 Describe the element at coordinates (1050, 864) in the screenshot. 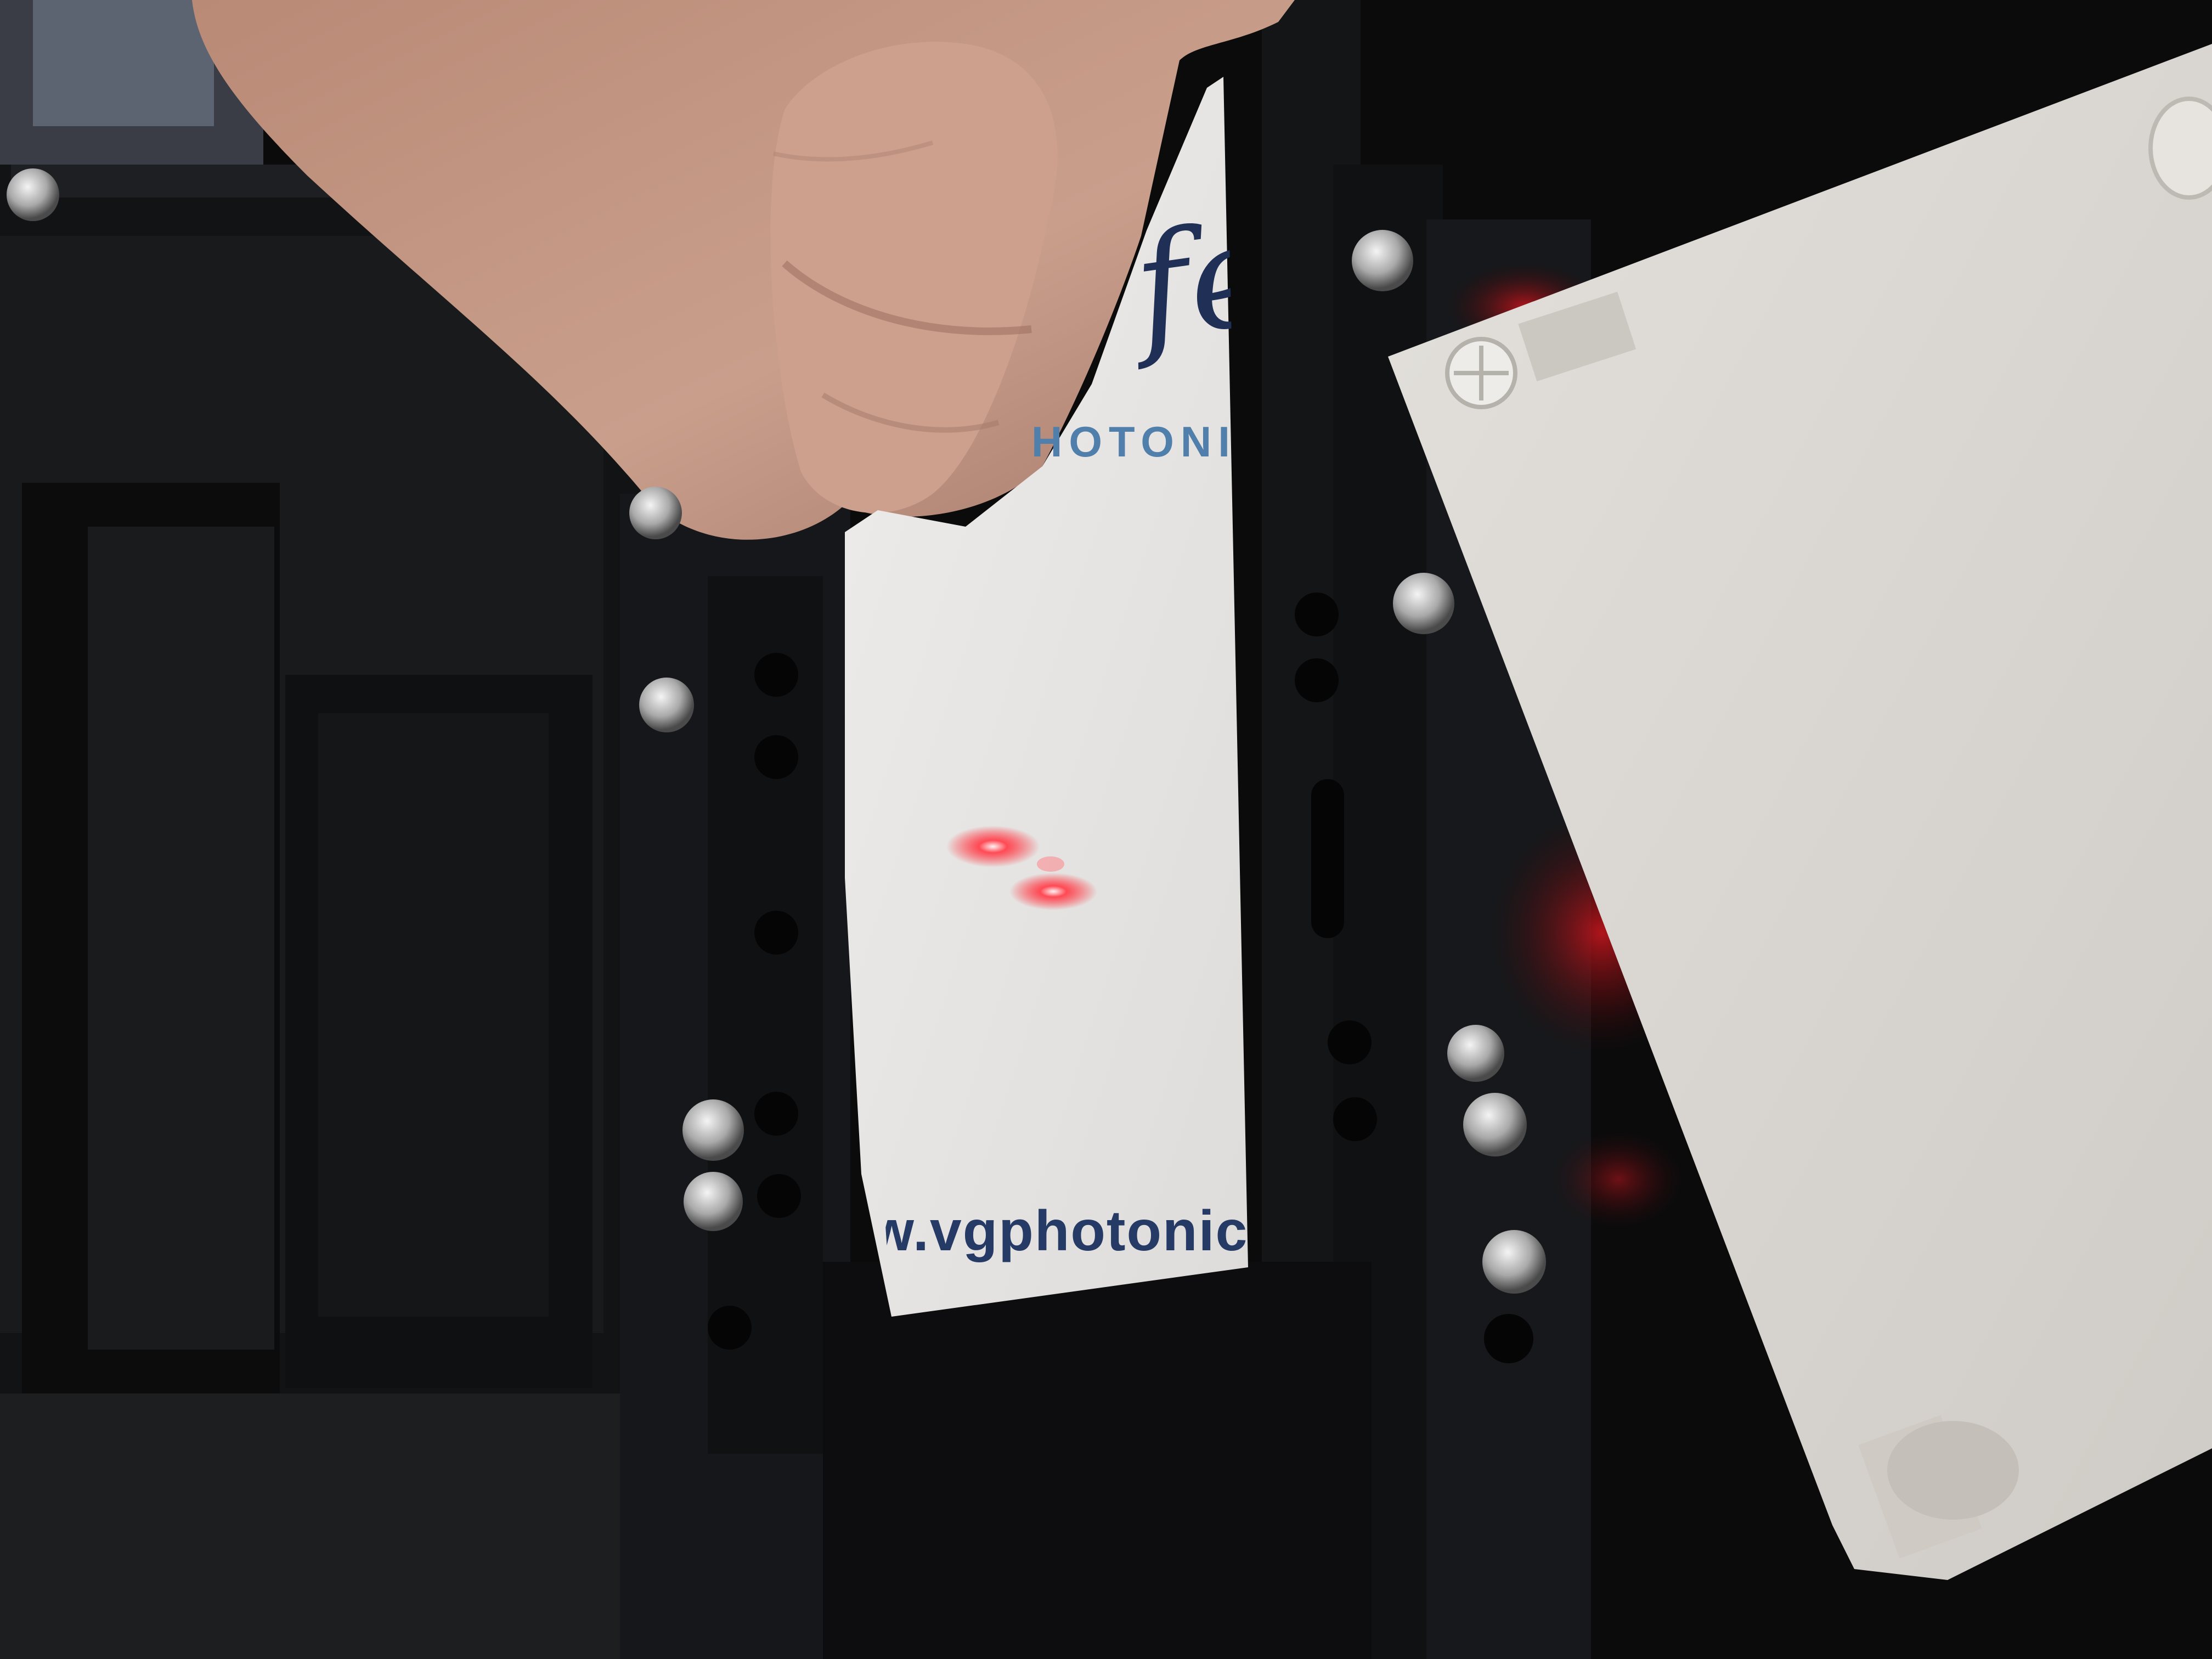

I see `laser-spot-faint` at that location.